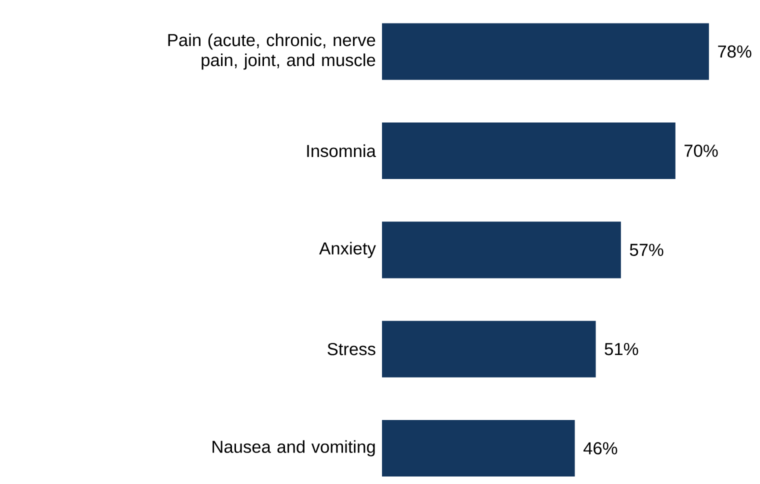 This screenshot has width=760, height=484. I want to click on data-label: 70%, so click(701, 150).